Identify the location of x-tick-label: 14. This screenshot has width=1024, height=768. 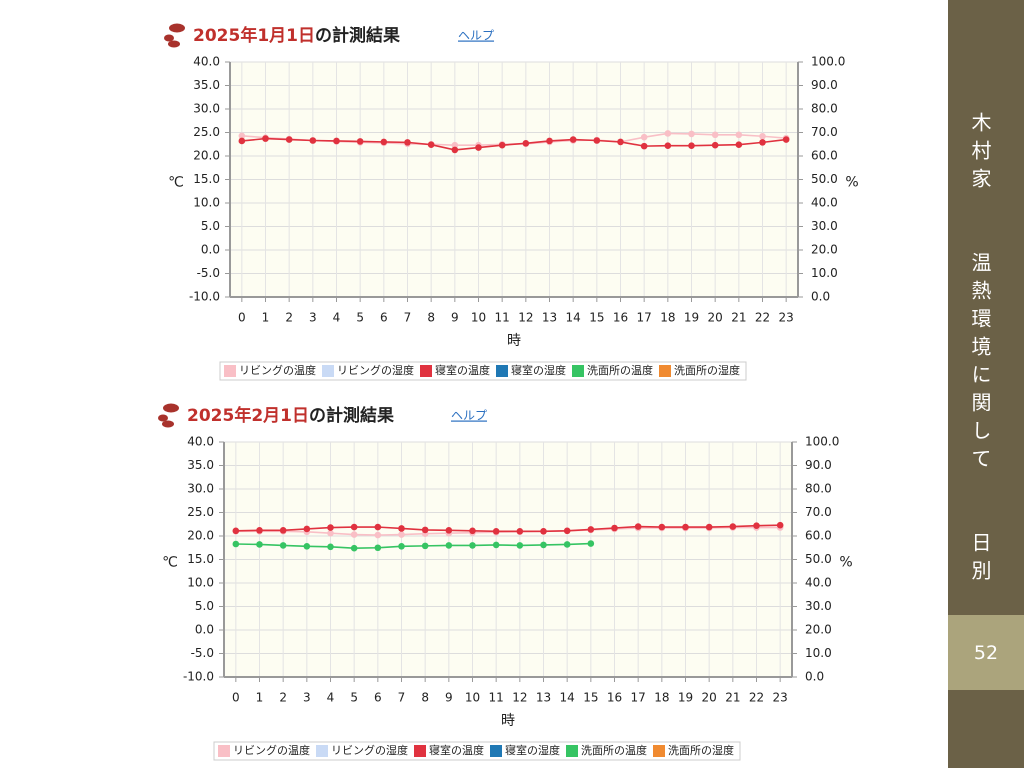
(567, 698).